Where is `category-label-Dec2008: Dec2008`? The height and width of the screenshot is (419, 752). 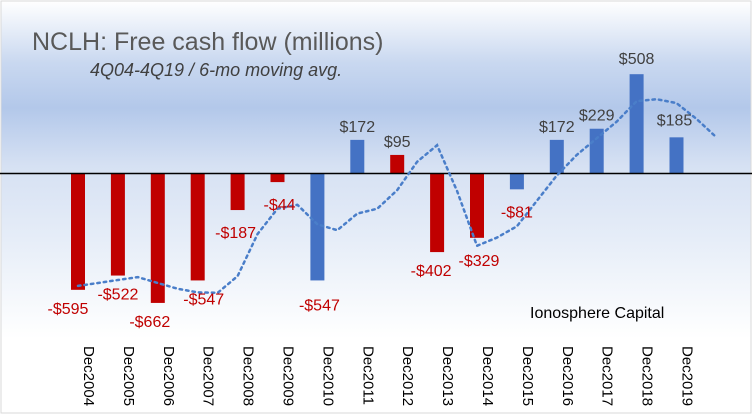
category-label-Dec2008: Dec2008 is located at coordinates (248, 376).